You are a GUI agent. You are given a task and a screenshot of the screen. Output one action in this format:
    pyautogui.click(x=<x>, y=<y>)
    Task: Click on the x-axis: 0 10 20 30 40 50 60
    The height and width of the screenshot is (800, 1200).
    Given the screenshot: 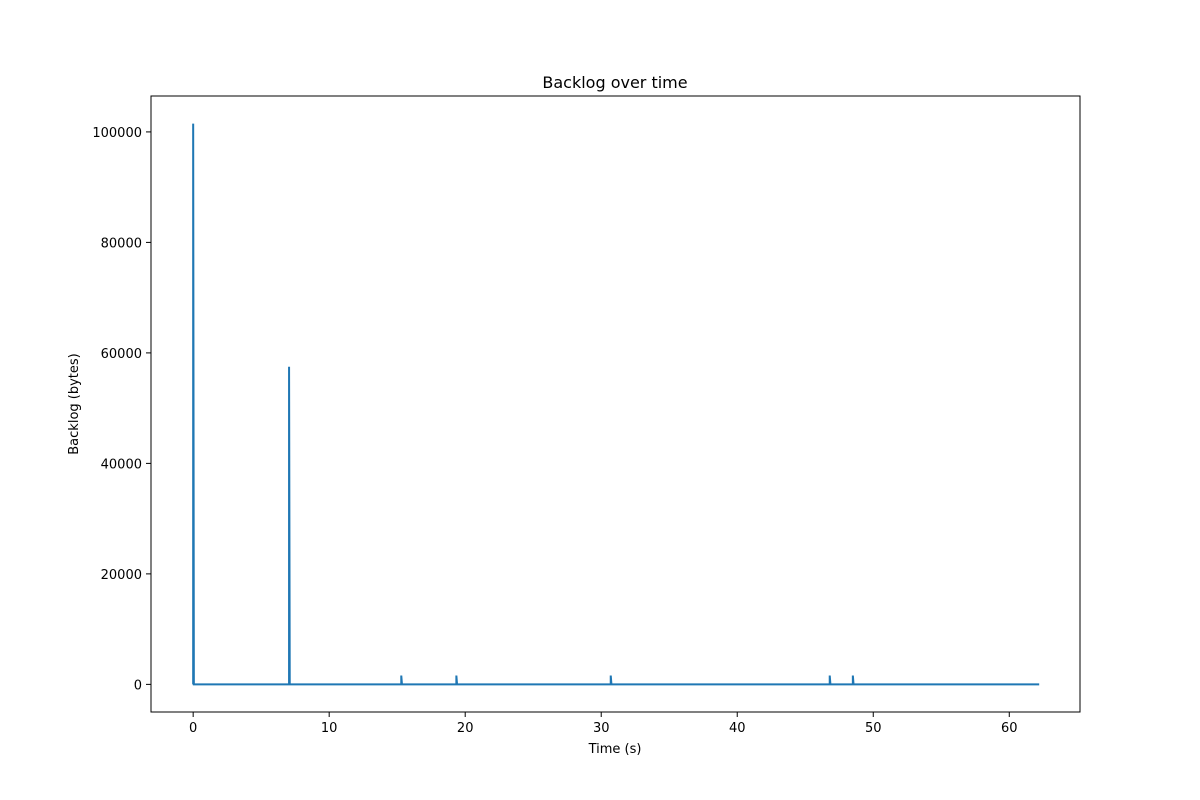 What is the action you would take?
    pyautogui.click(x=603, y=724)
    